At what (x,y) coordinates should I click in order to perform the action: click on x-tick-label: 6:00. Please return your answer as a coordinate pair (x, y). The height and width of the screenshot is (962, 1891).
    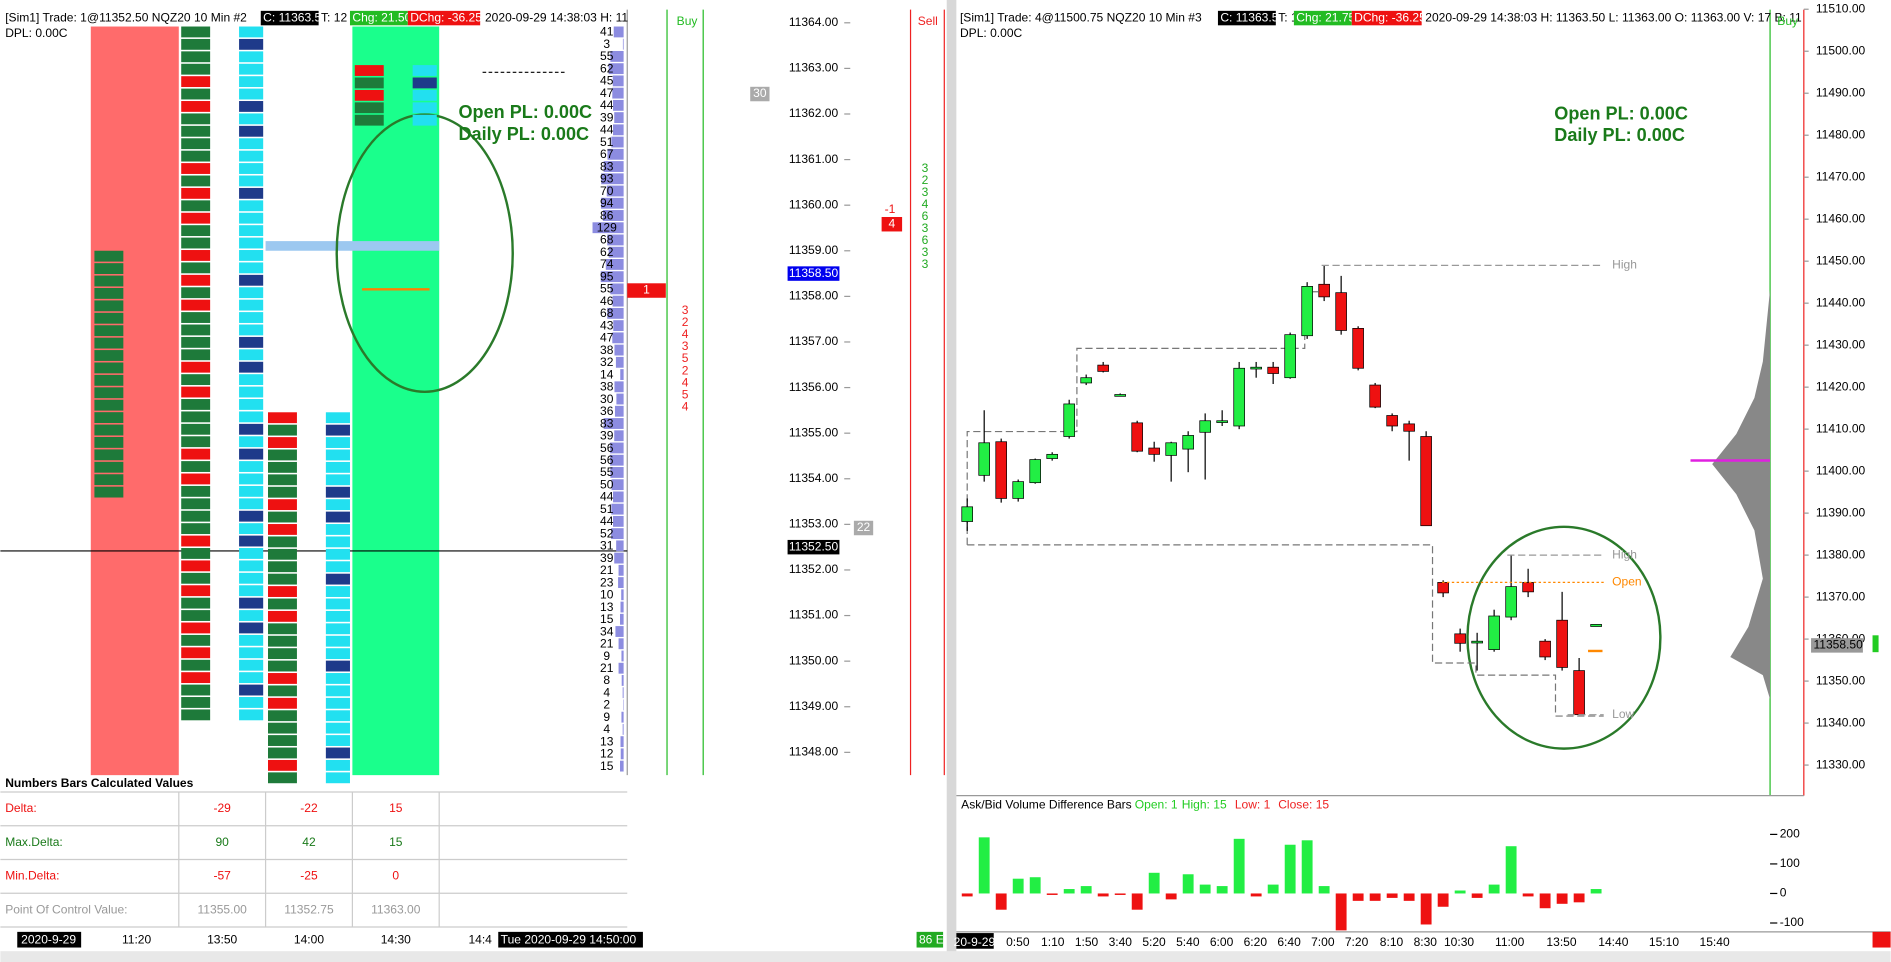
    Looking at the image, I should click on (1222, 942).